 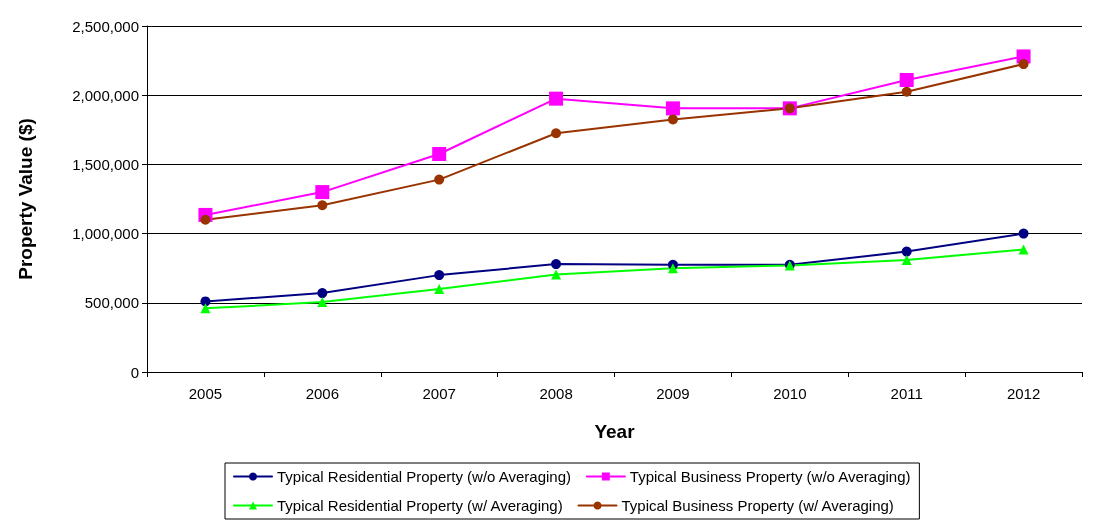 I want to click on legend-label: Typical Residential Property (w/o Averaging), so click(x=424, y=476).